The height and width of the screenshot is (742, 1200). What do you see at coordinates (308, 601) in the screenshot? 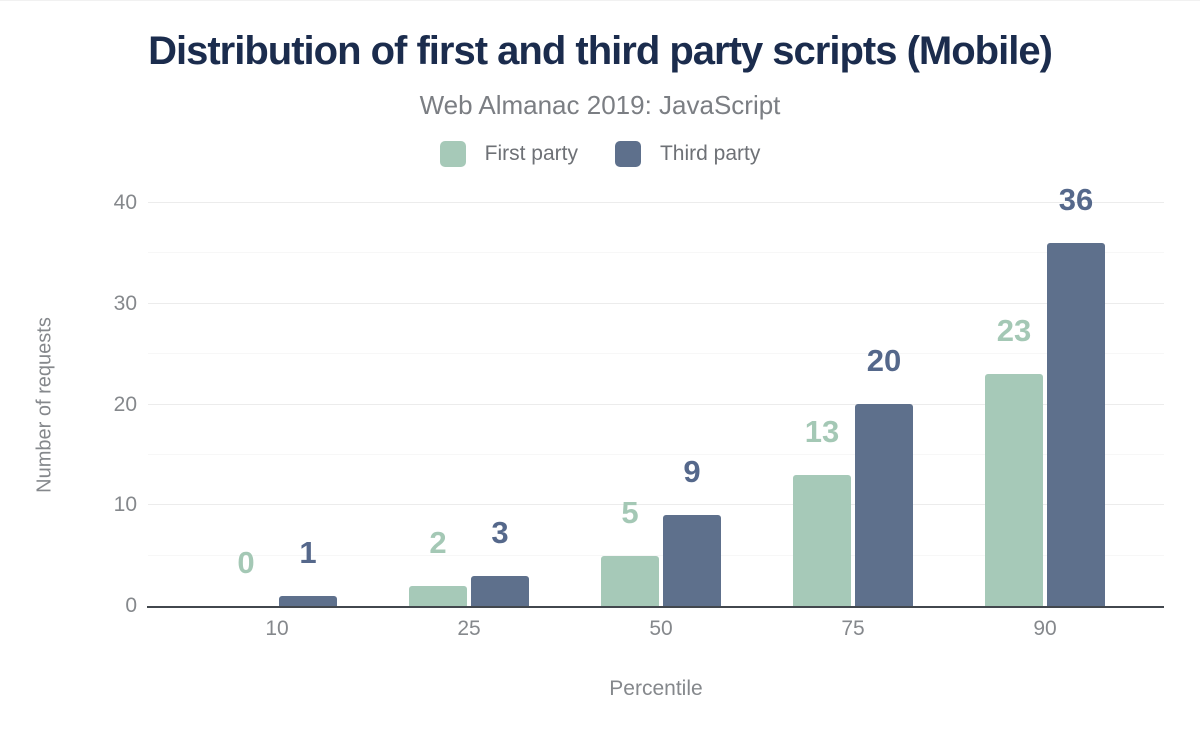
I see `bar-third-party-p10` at bounding box center [308, 601].